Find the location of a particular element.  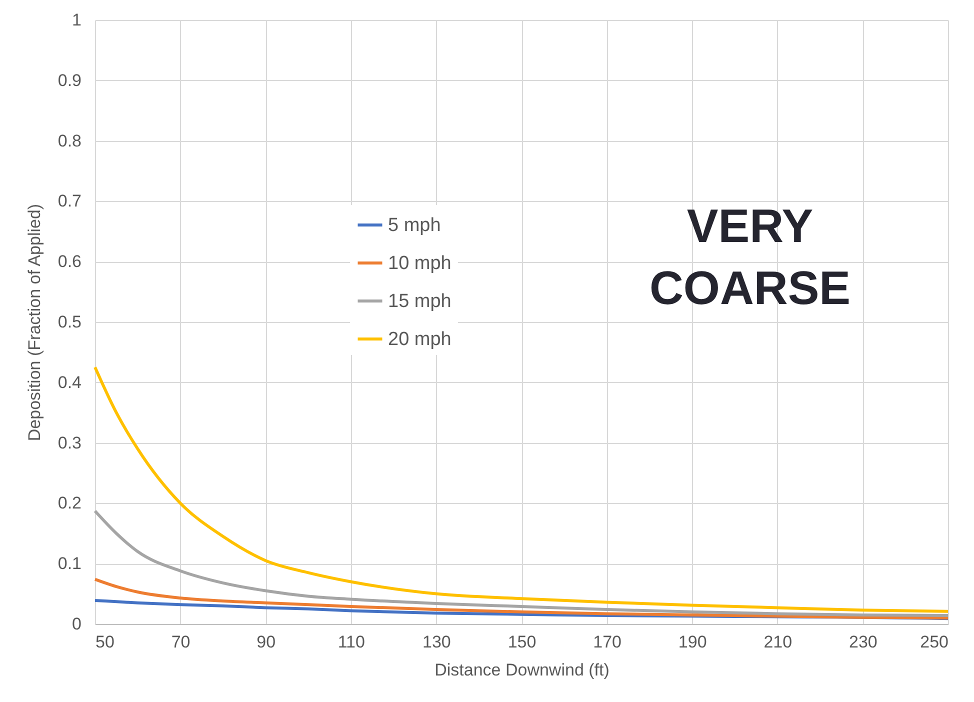

legend-label: 20 mph is located at coordinates (420, 339).